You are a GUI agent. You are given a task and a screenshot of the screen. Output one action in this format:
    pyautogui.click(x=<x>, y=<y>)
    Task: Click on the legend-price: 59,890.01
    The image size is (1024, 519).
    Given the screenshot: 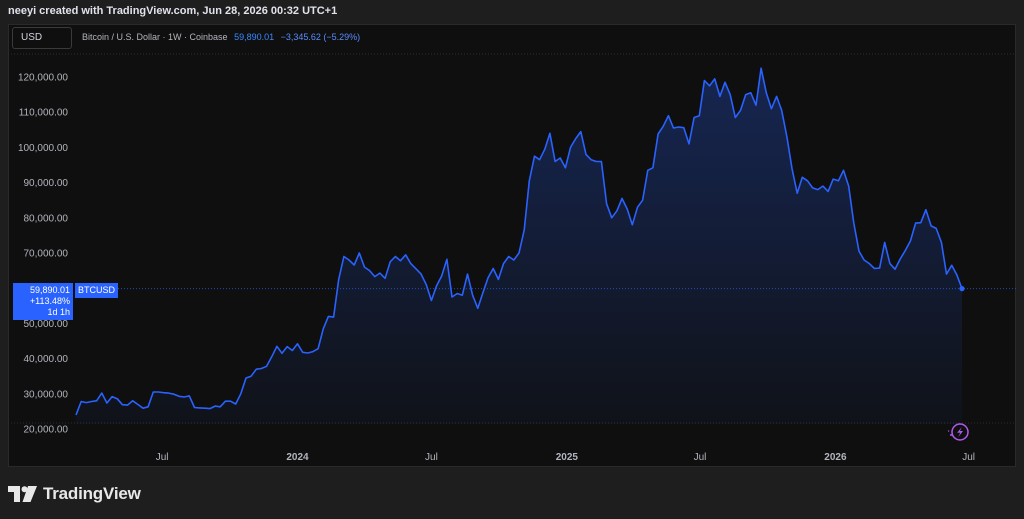 What is the action you would take?
    pyautogui.click(x=254, y=37)
    